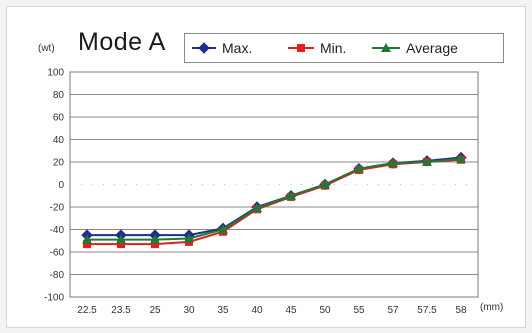 The height and width of the screenshot is (333, 532). What do you see at coordinates (59, 95) in the screenshot?
I see `y-tick-label: 80` at bounding box center [59, 95].